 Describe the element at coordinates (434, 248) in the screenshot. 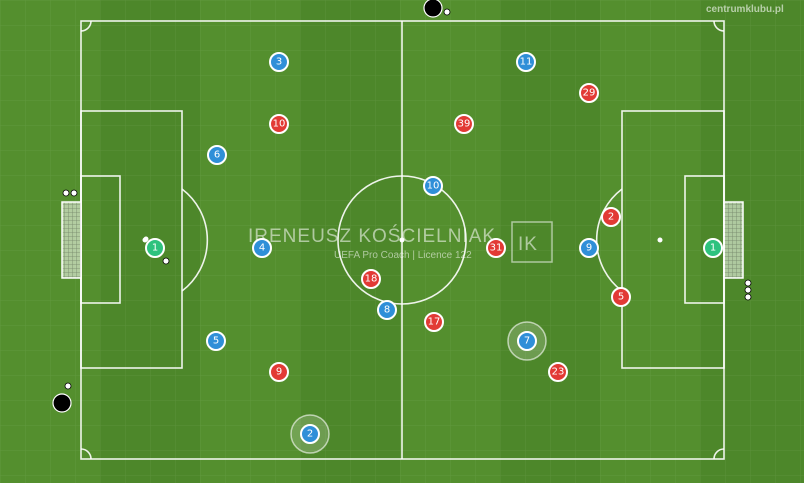

I see `goalkeepers: 1 1` at that location.